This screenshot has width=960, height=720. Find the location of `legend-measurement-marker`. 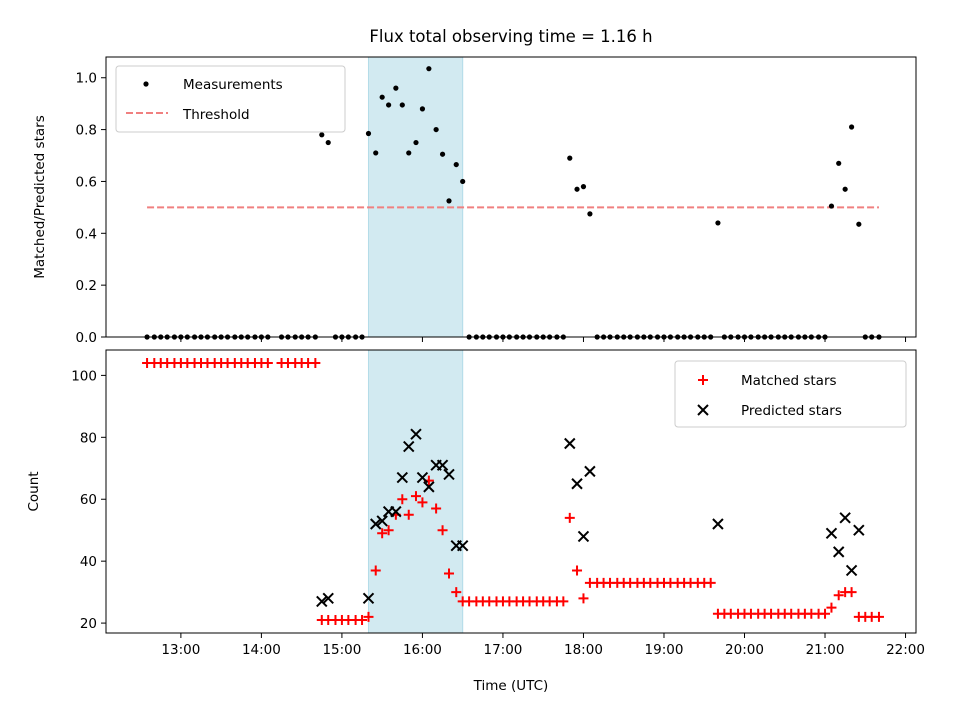

legend-measurement-marker is located at coordinates (146, 84).